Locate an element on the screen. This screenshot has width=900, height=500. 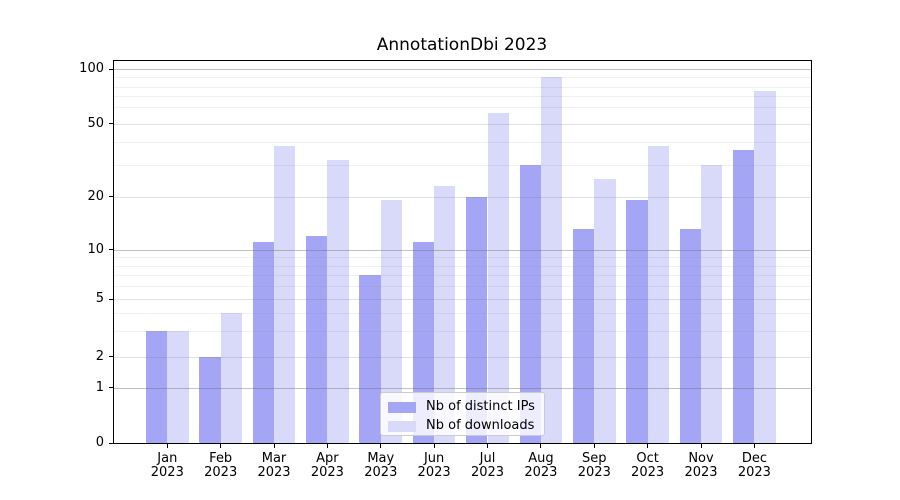
legend-label-distinct-ips: Nb of distinct IPs is located at coordinates (480, 406).